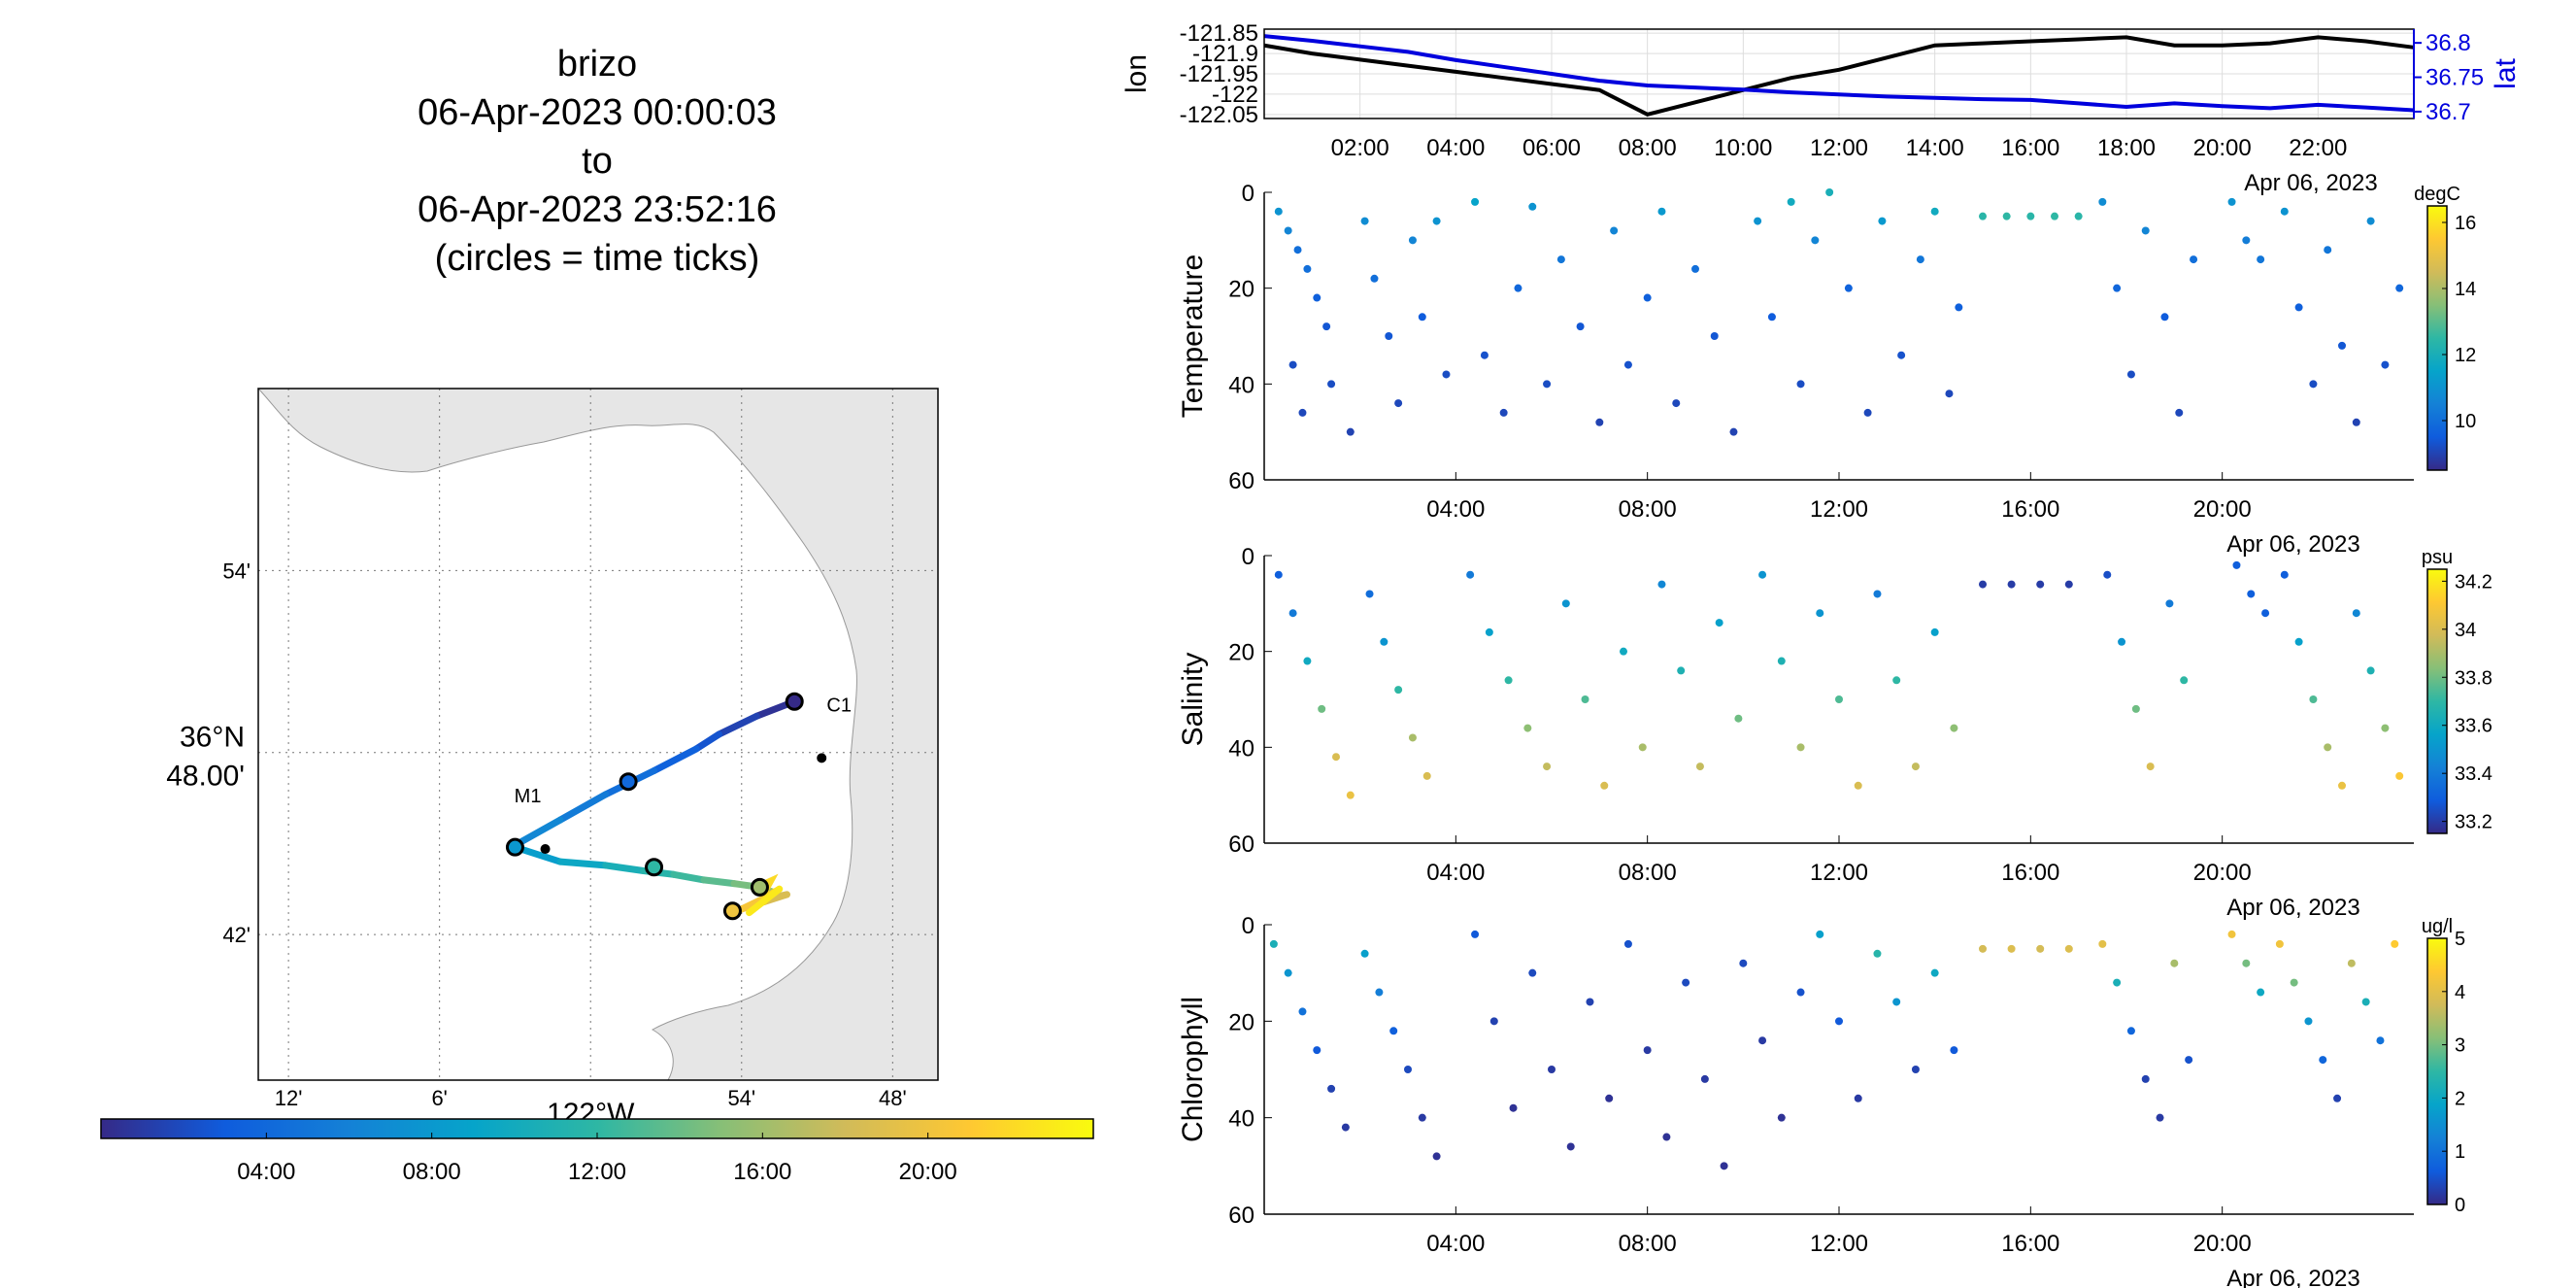 The height and width of the screenshot is (1288, 2576). Describe the element at coordinates (598, 734) in the screenshot. I see `map-frame` at that location.